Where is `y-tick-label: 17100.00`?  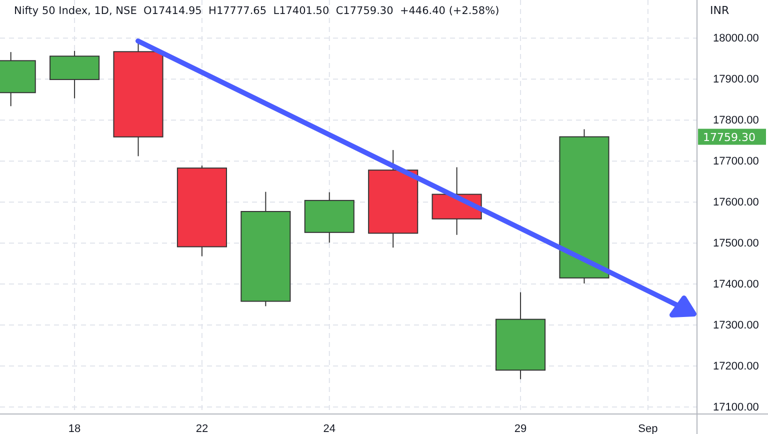
y-tick-label: 17100.00 is located at coordinates (736, 408).